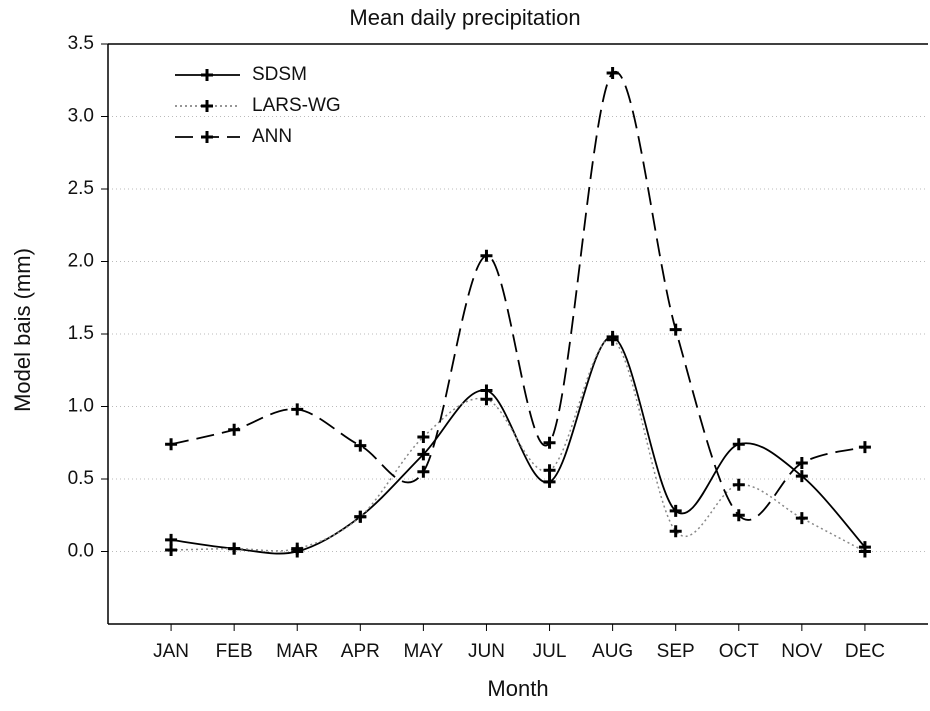 Image resolution: width=930 pixels, height=711 pixels. I want to click on x-tick-label: JAN, so click(171, 651).